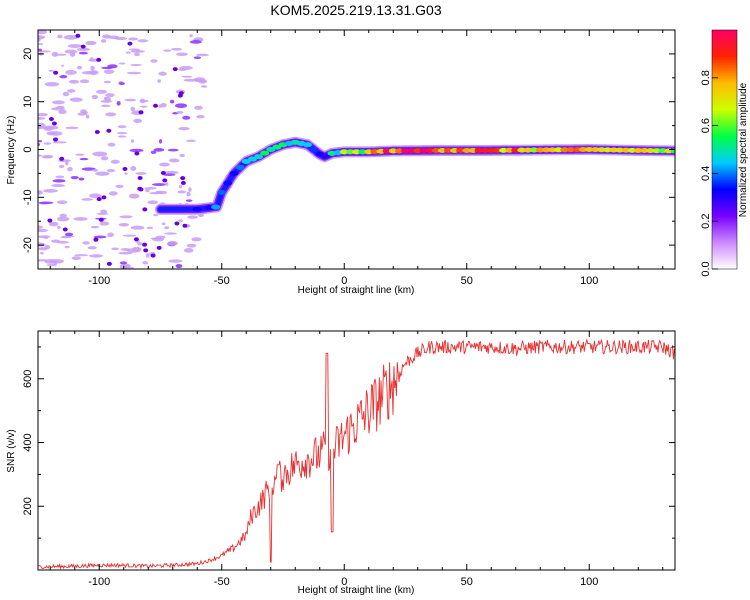  I want to click on spectrogram-x-axis-title: Height of straight line (km), so click(356, 290).